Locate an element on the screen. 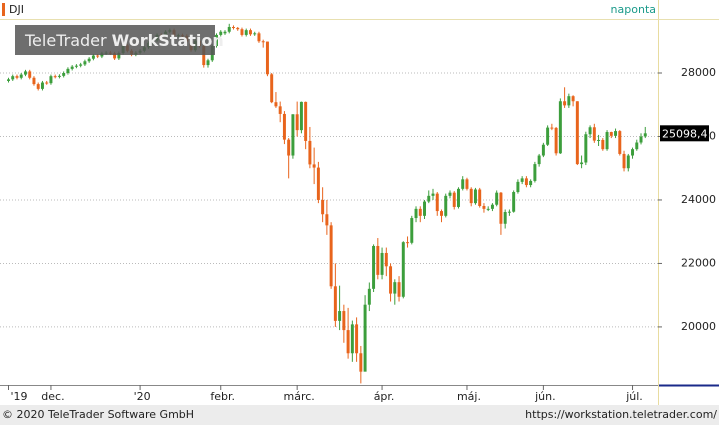 Image resolution: width=719 pixels, height=425 pixels. y-tick-label: 24000 is located at coordinates (698, 199).